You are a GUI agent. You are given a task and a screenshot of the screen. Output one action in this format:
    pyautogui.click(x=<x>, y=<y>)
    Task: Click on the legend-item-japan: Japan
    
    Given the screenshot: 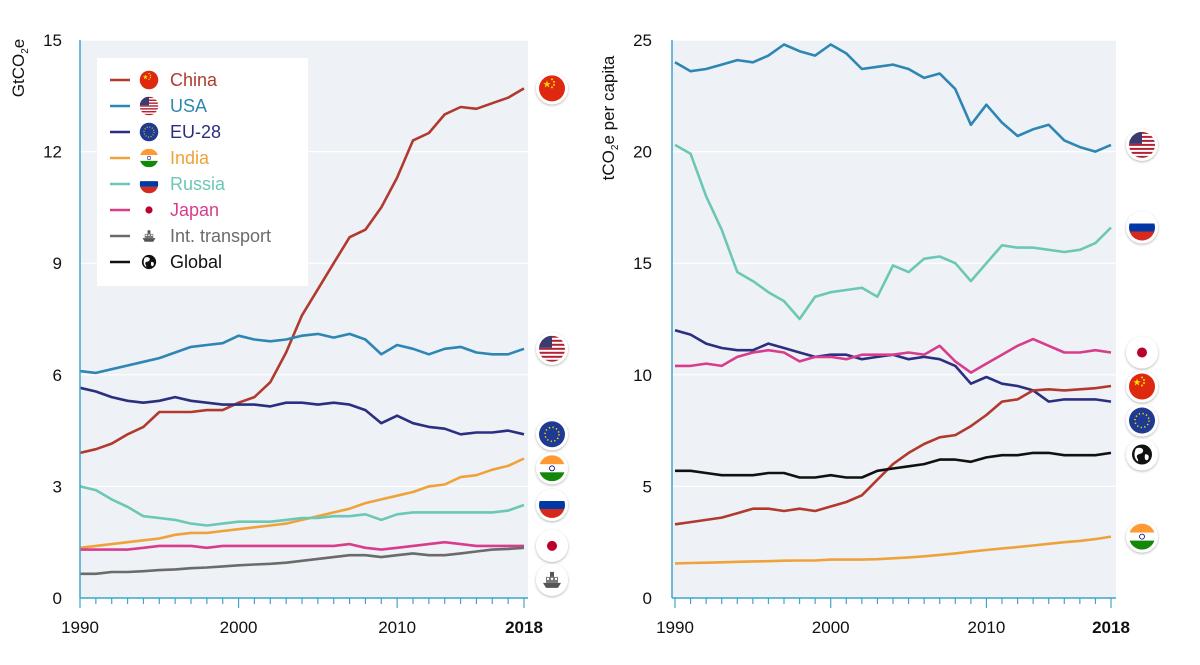 What is the action you would take?
    pyautogui.click(x=164, y=210)
    